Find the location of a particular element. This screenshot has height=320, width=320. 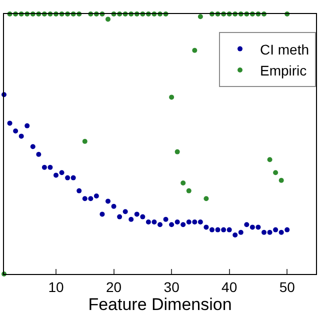

x-axis-title: Feature Dimension is located at coordinates (160, 304).